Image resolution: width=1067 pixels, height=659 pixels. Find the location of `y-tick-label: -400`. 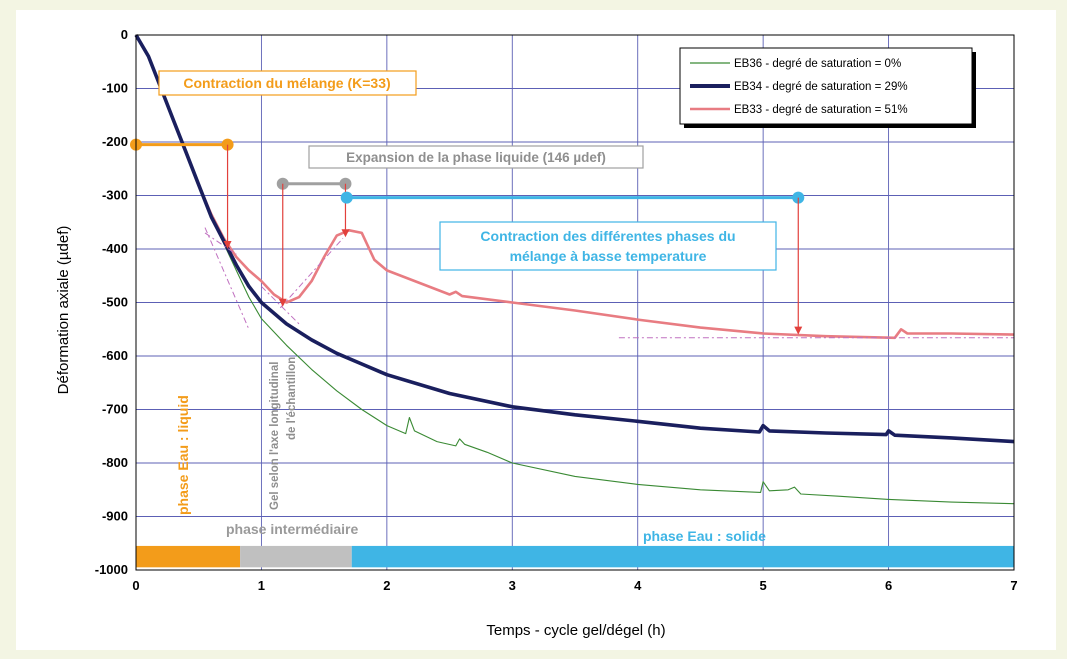

y-tick-label: -400 is located at coordinates (115, 248).